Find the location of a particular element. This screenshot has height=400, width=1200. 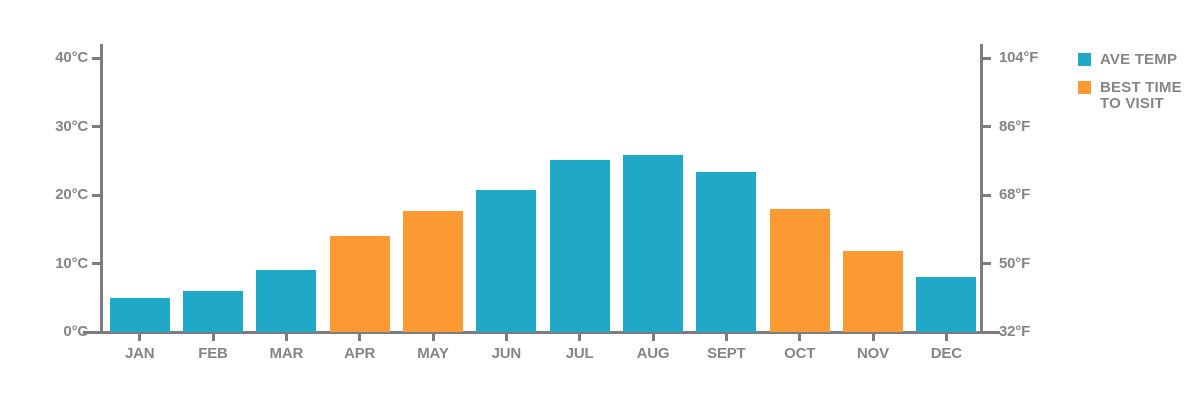

legend-item-ave-temp: AVE TEMP is located at coordinates (1130, 60).